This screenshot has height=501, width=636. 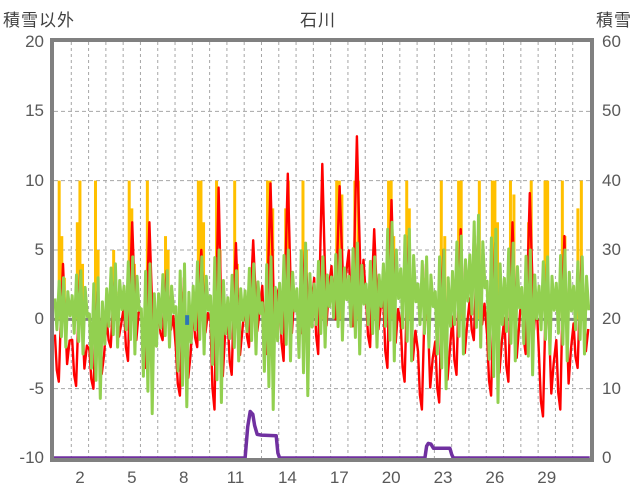 What do you see at coordinates (607, 457) in the screenshot?
I see `right-axis-tick-label: 0` at bounding box center [607, 457].